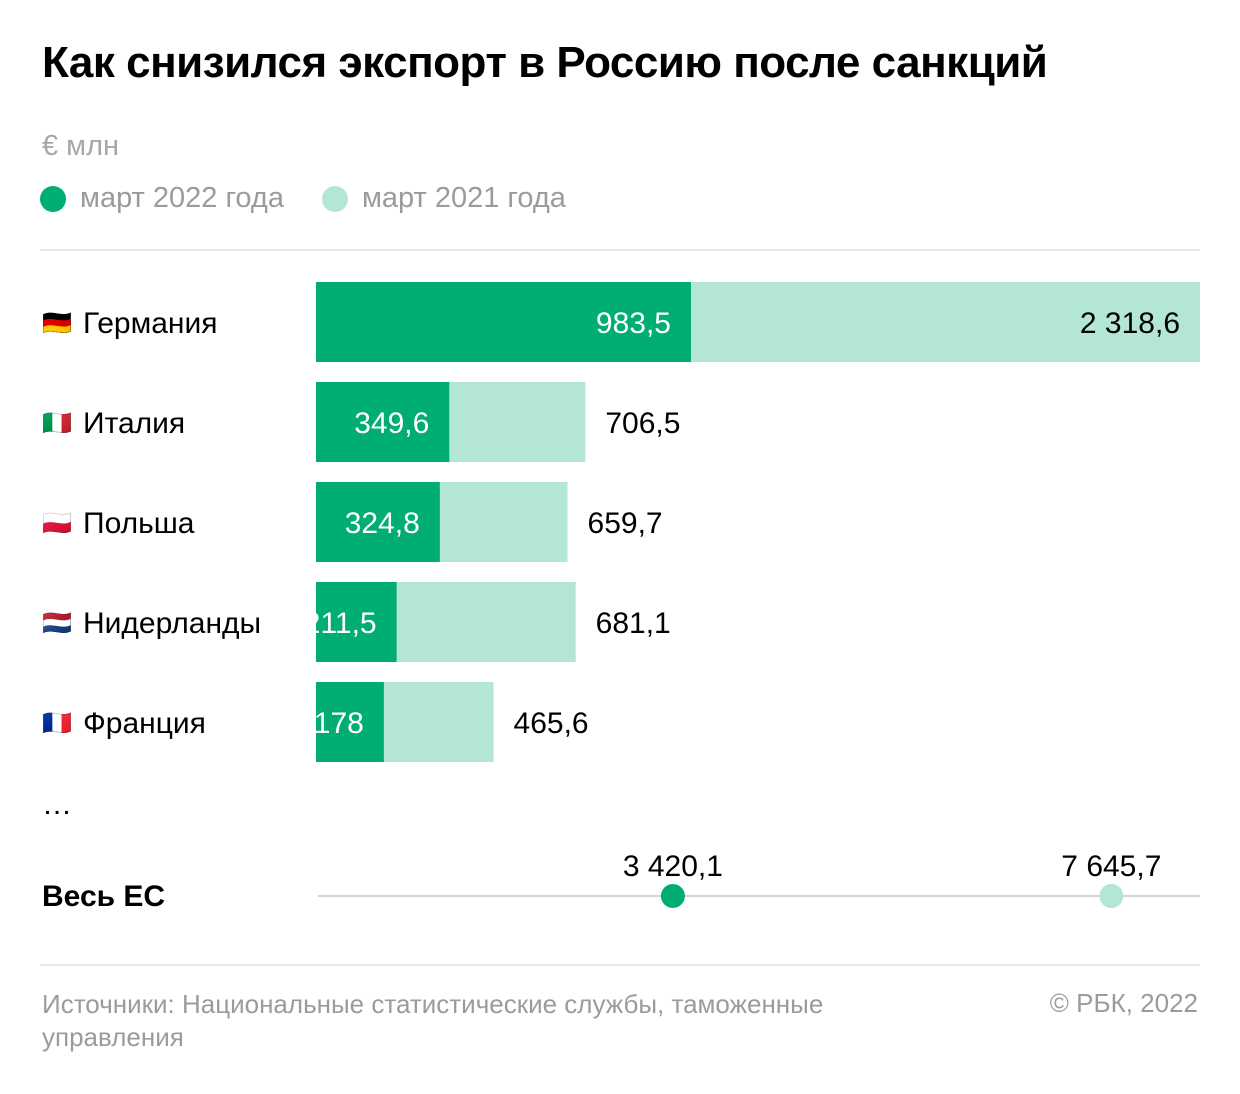 The image size is (1240, 1094). Describe the element at coordinates (1111, 866) in the screenshot. I see `total-value-2021: 7 645,7` at that location.